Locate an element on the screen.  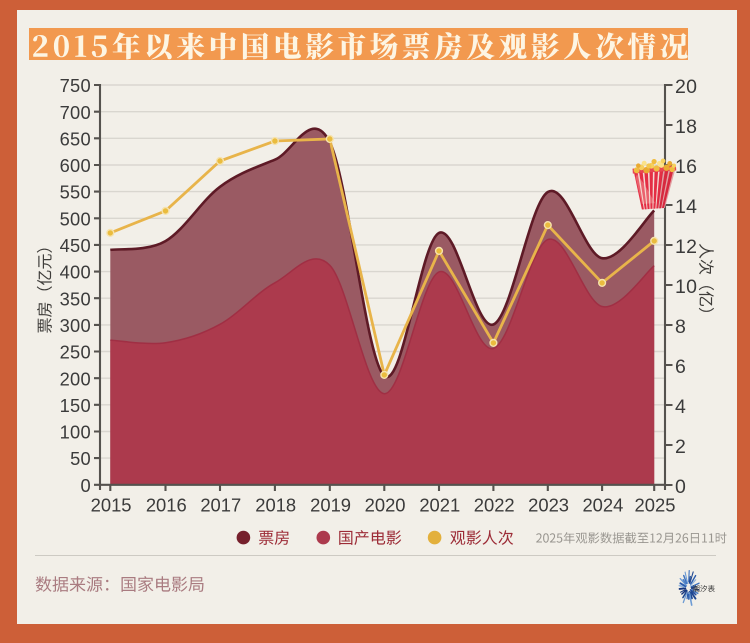
svg-text: 2020 is located at coordinates (385, 504).